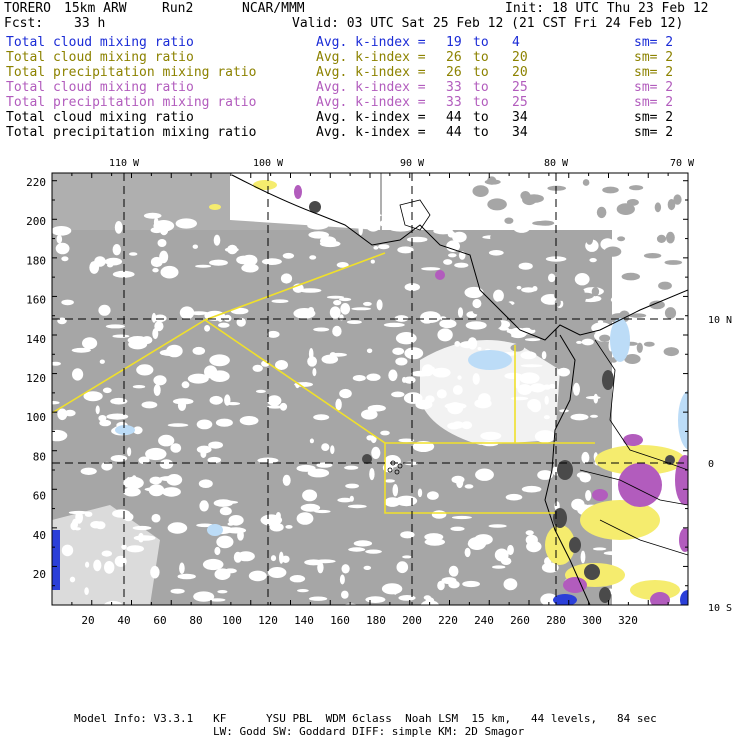 Image resolution: width=740 pixels, height=740 pixels. I want to click on x-tick-label: 120, so click(268, 620).